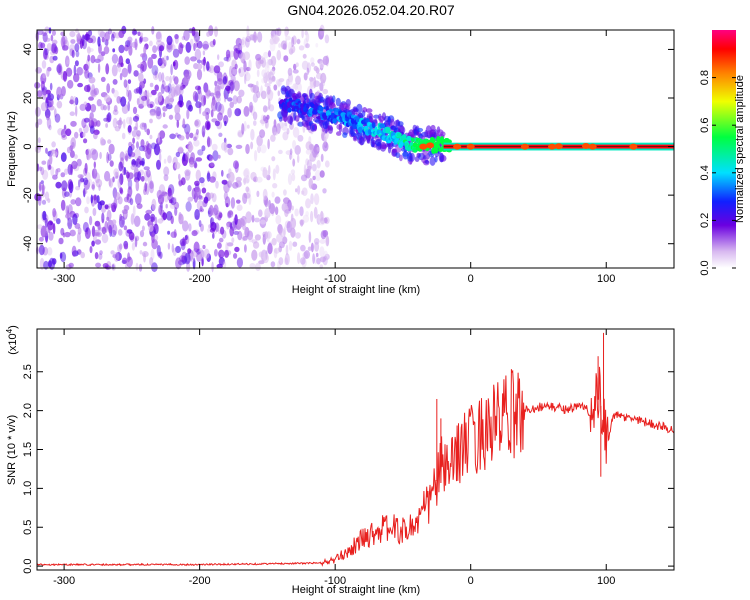  Describe the element at coordinates (740, 149) in the screenshot. I see `colorbar-label: Normalized spectral amplitude` at that location.